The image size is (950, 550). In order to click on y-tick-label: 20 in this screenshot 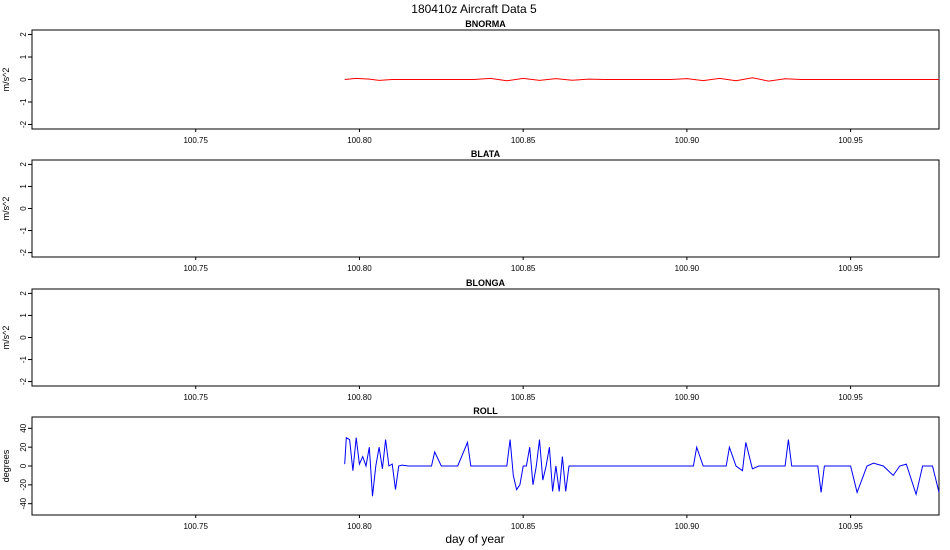, I will do `click(23, 446)`.